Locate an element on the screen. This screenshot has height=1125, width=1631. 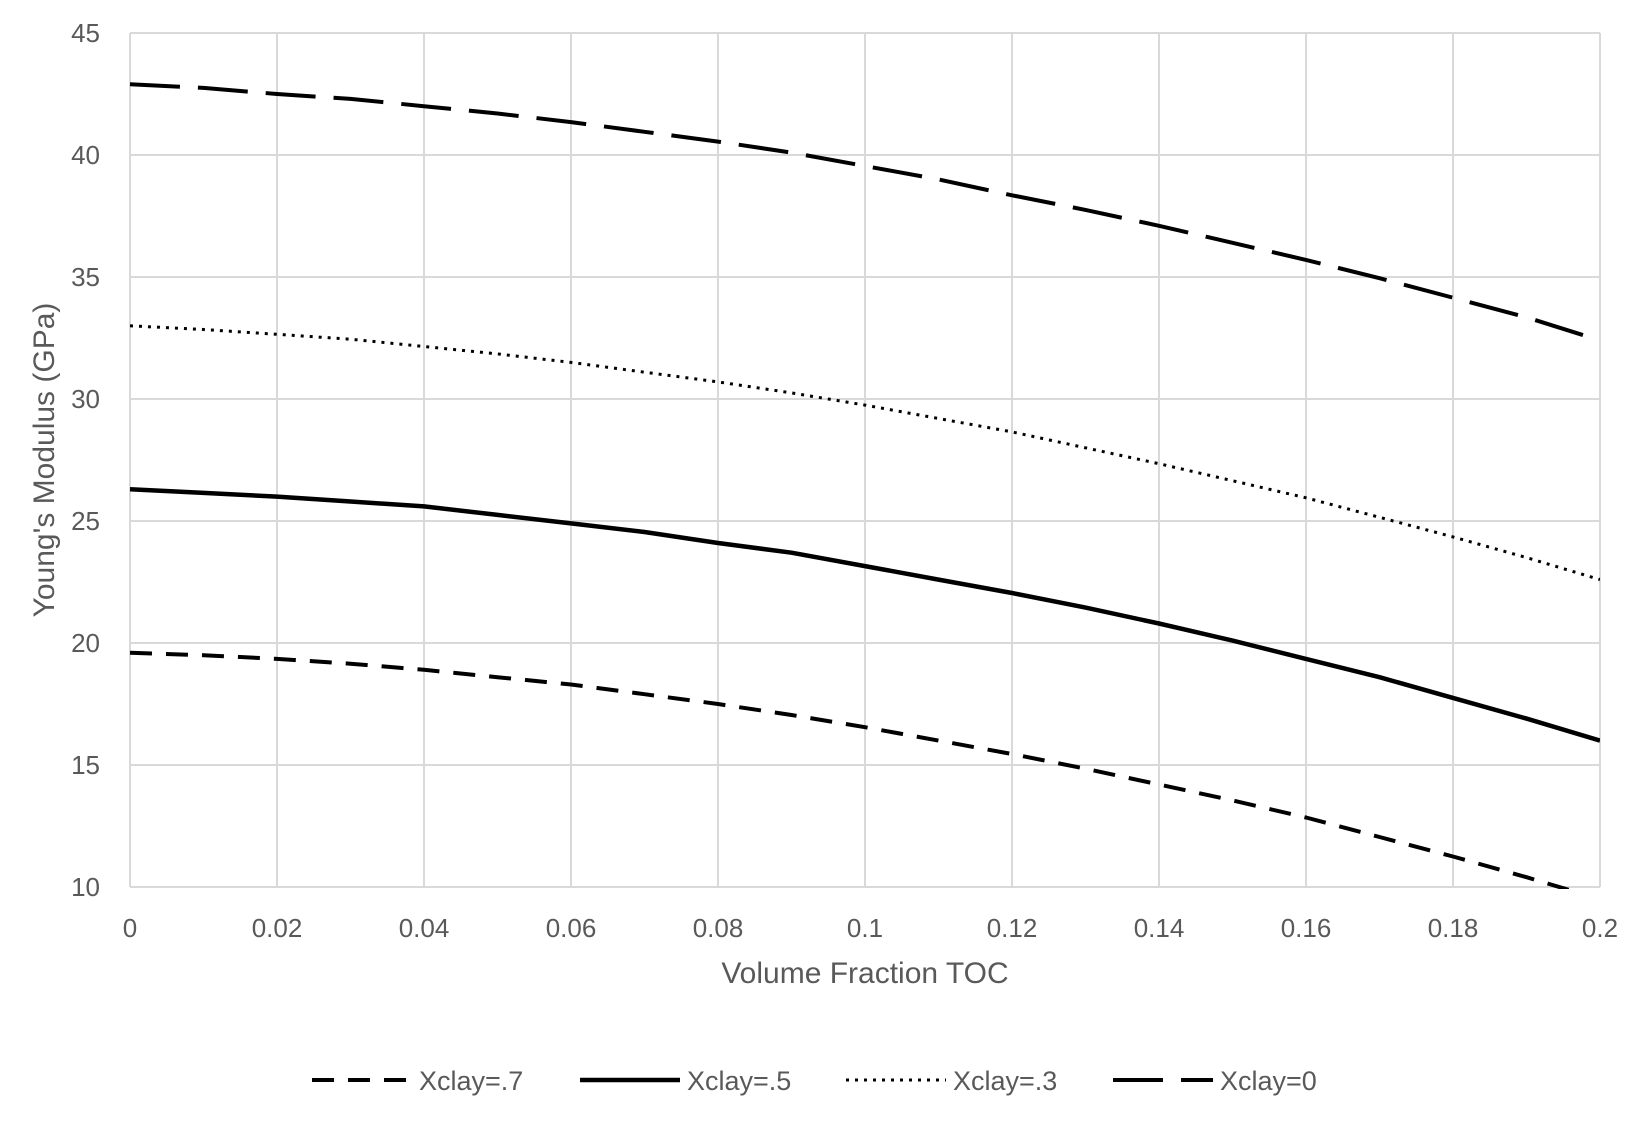
legend: Xclay=.7 Xclay=.5 Xclay=.3 Xclay=0 is located at coordinates (814, 1081).